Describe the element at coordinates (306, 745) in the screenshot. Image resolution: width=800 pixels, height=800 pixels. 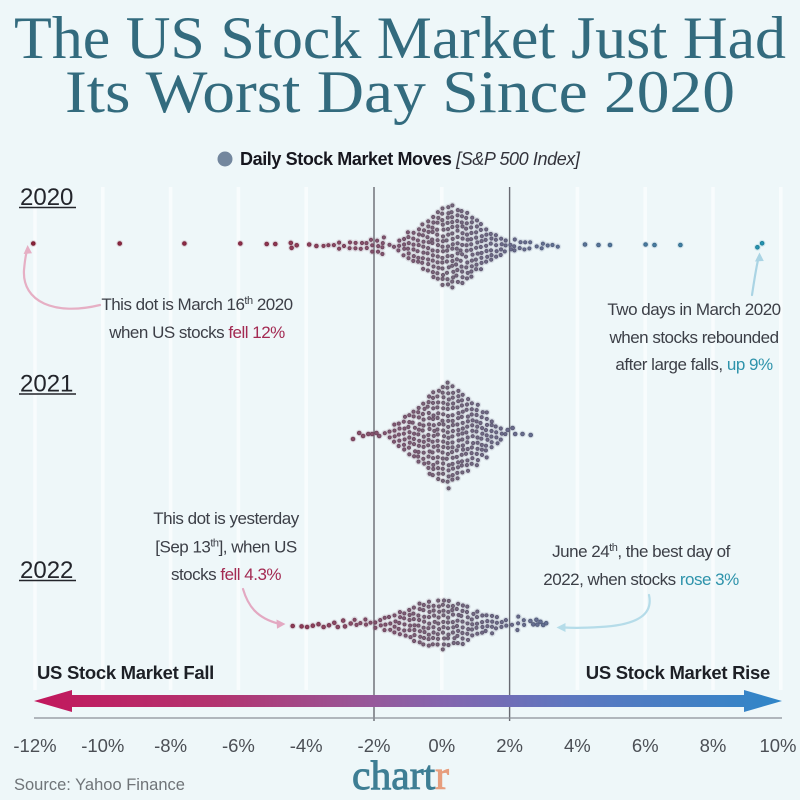
I see `svg-text: -4%` at that location.